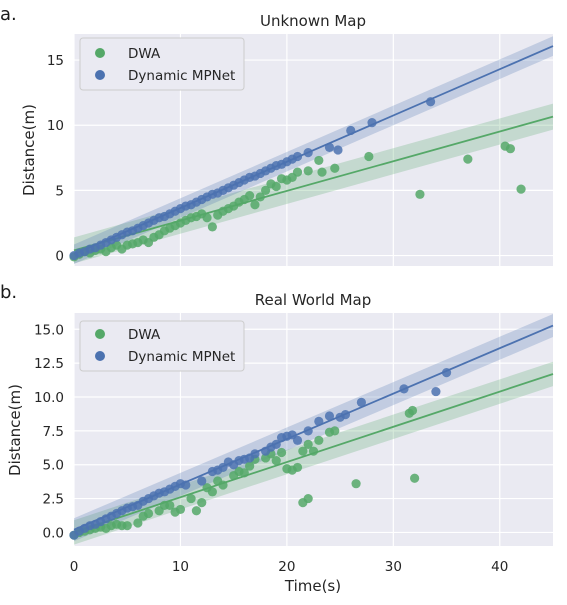  What do you see at coordinates (49, 398) in the screenshot?
I see `y-tick-label: 10.0` at bounding box center [49, 398].